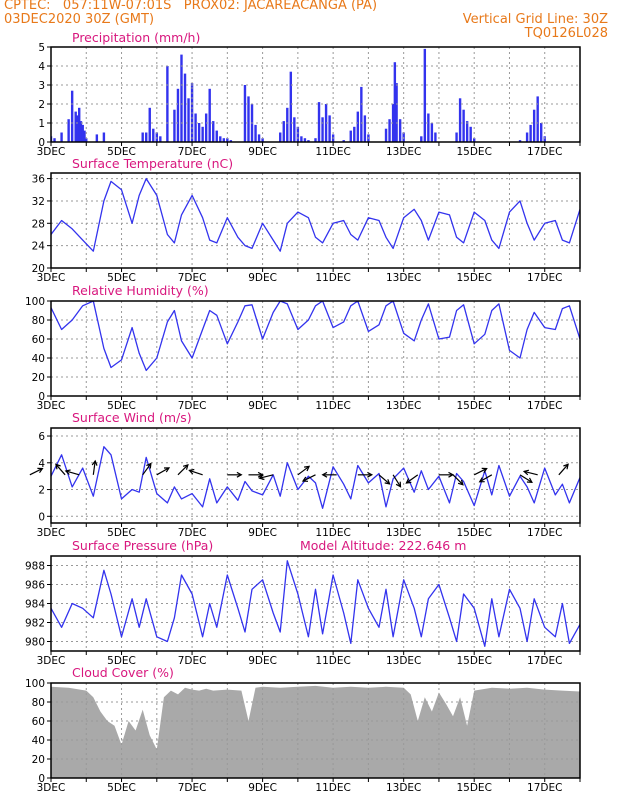 The image size is (618, 800). I want to click on precip-ytick: 3, so click(41, 86).